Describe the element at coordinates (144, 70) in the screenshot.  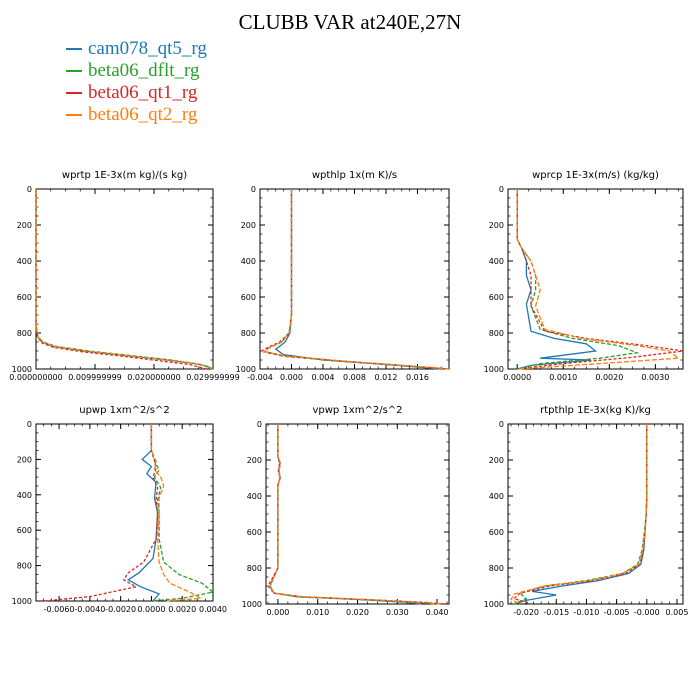
I see `legend-label: beta06_dflt_rg` at that location.